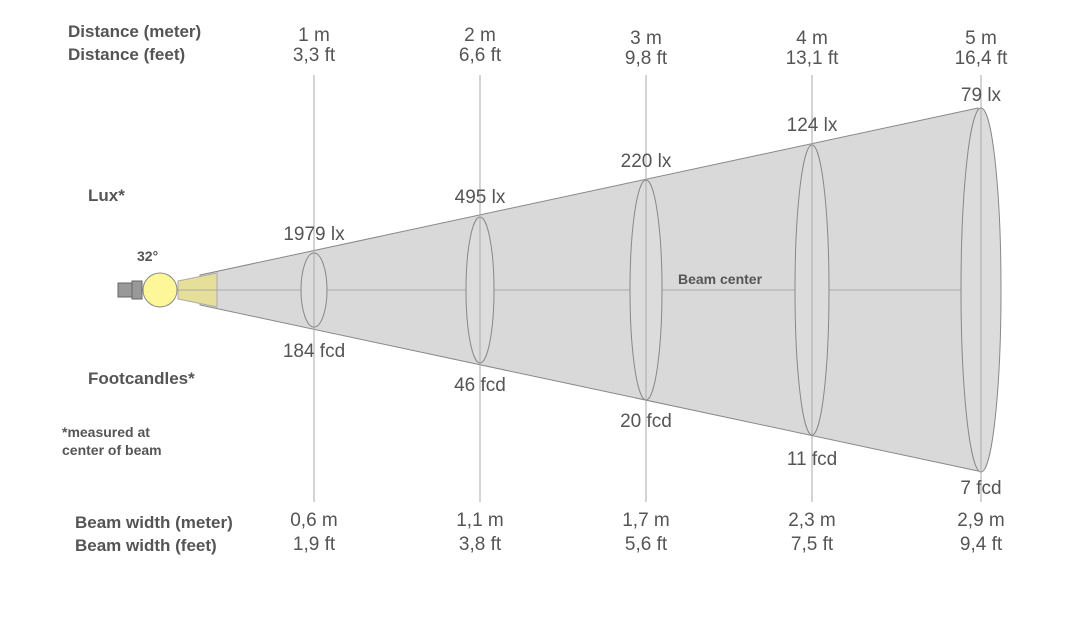 This screenshot has height=620, width=1090. What do you see at coordinates (480, 55) in the screenshot?
I see `value-feet: 6,6 ft` at bounding box center [480, 55].